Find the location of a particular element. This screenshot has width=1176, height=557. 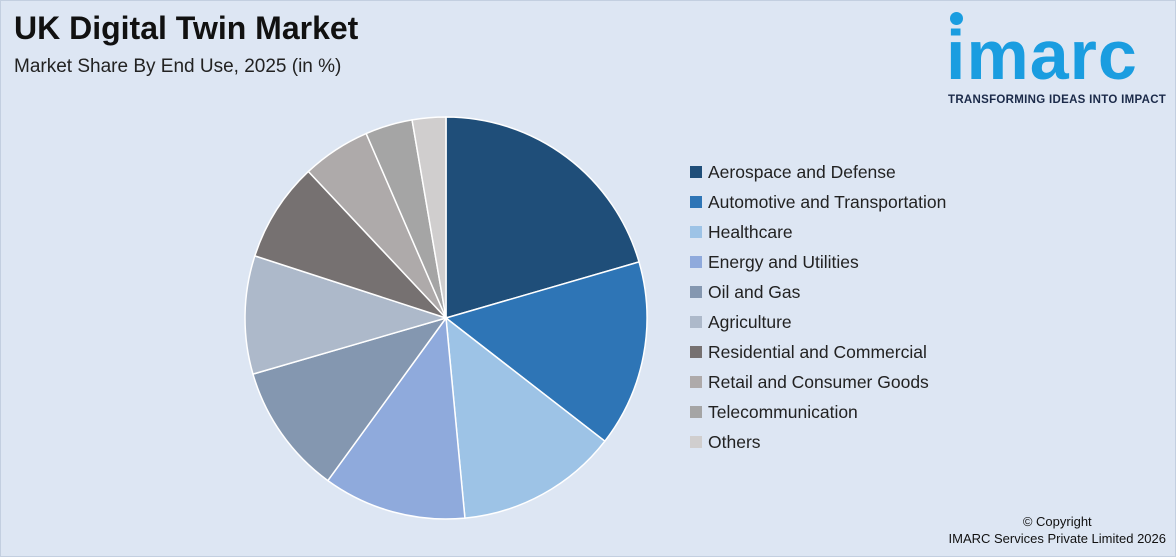

pie-slice-energy-and-utilities is located at coordinates (396, 417).